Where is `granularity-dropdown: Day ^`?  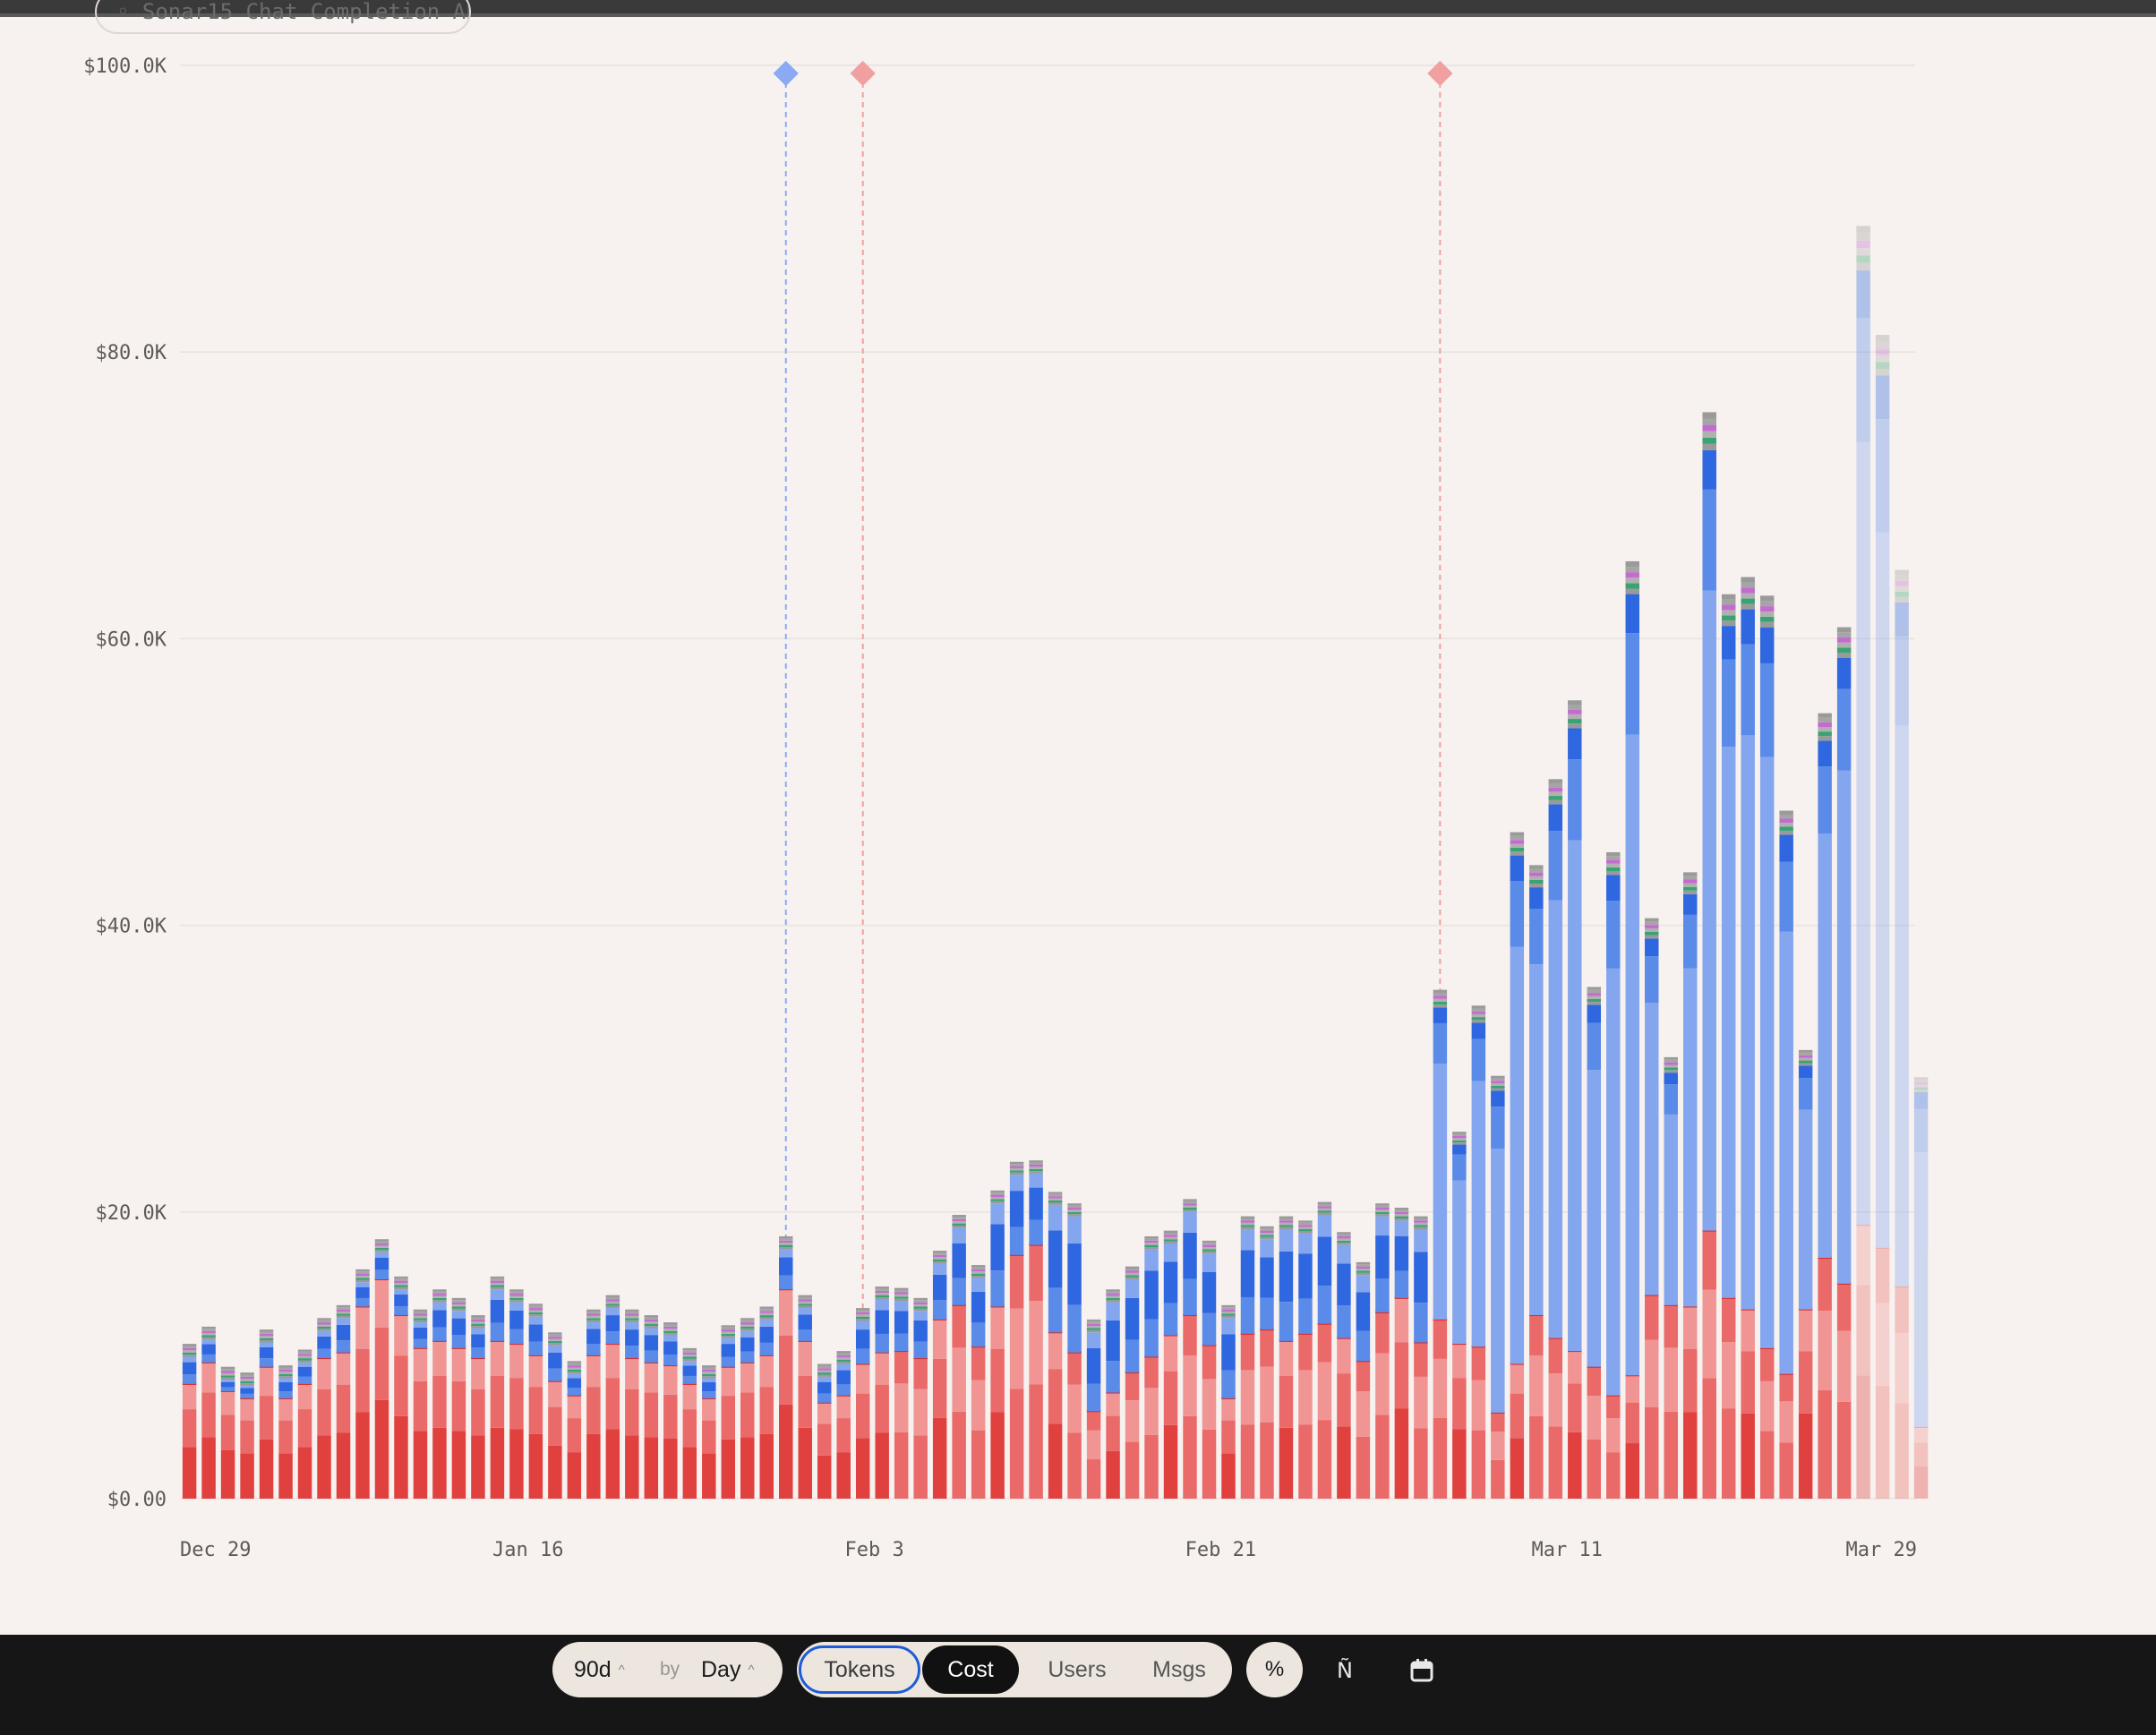
granularity-dropdown: Day ^ is located at coordinates (728, 1670).